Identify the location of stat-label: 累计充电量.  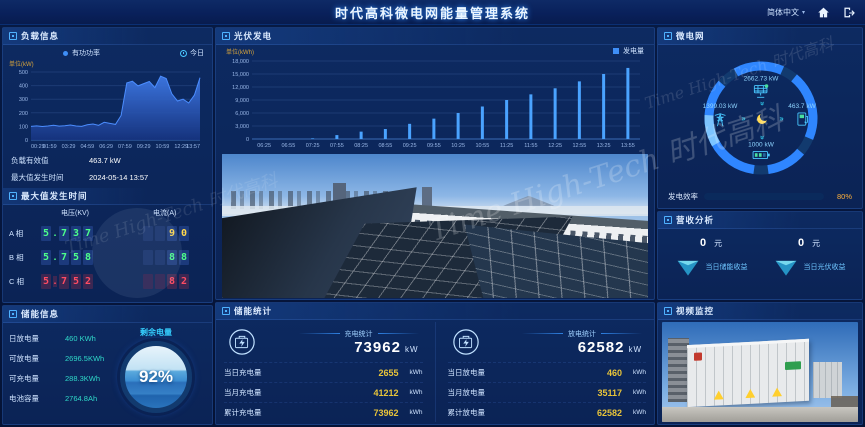
(243, 412).